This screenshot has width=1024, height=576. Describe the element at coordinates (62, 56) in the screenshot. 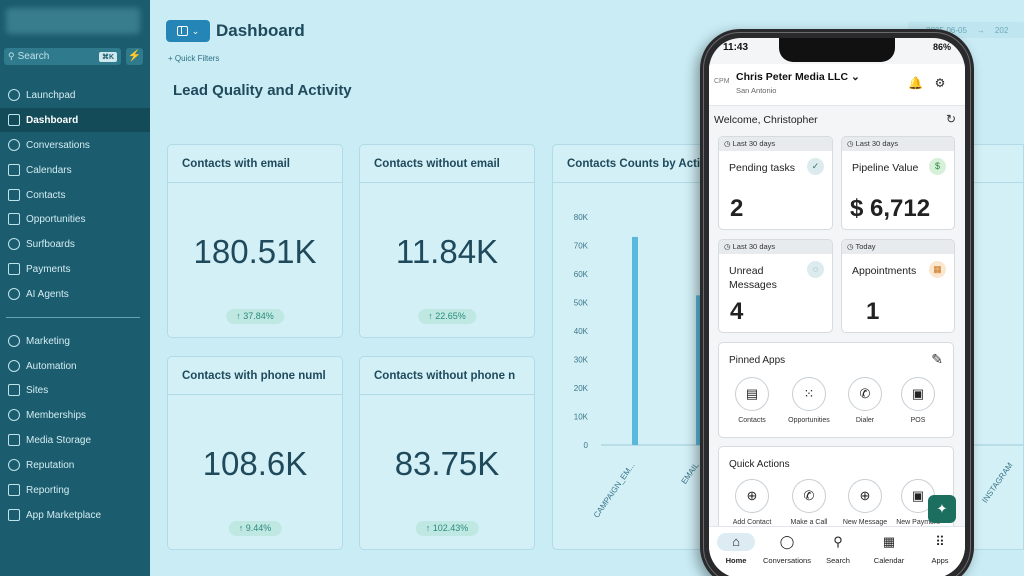

I see `search-input: ⚲ Search ⌘K` at that location.